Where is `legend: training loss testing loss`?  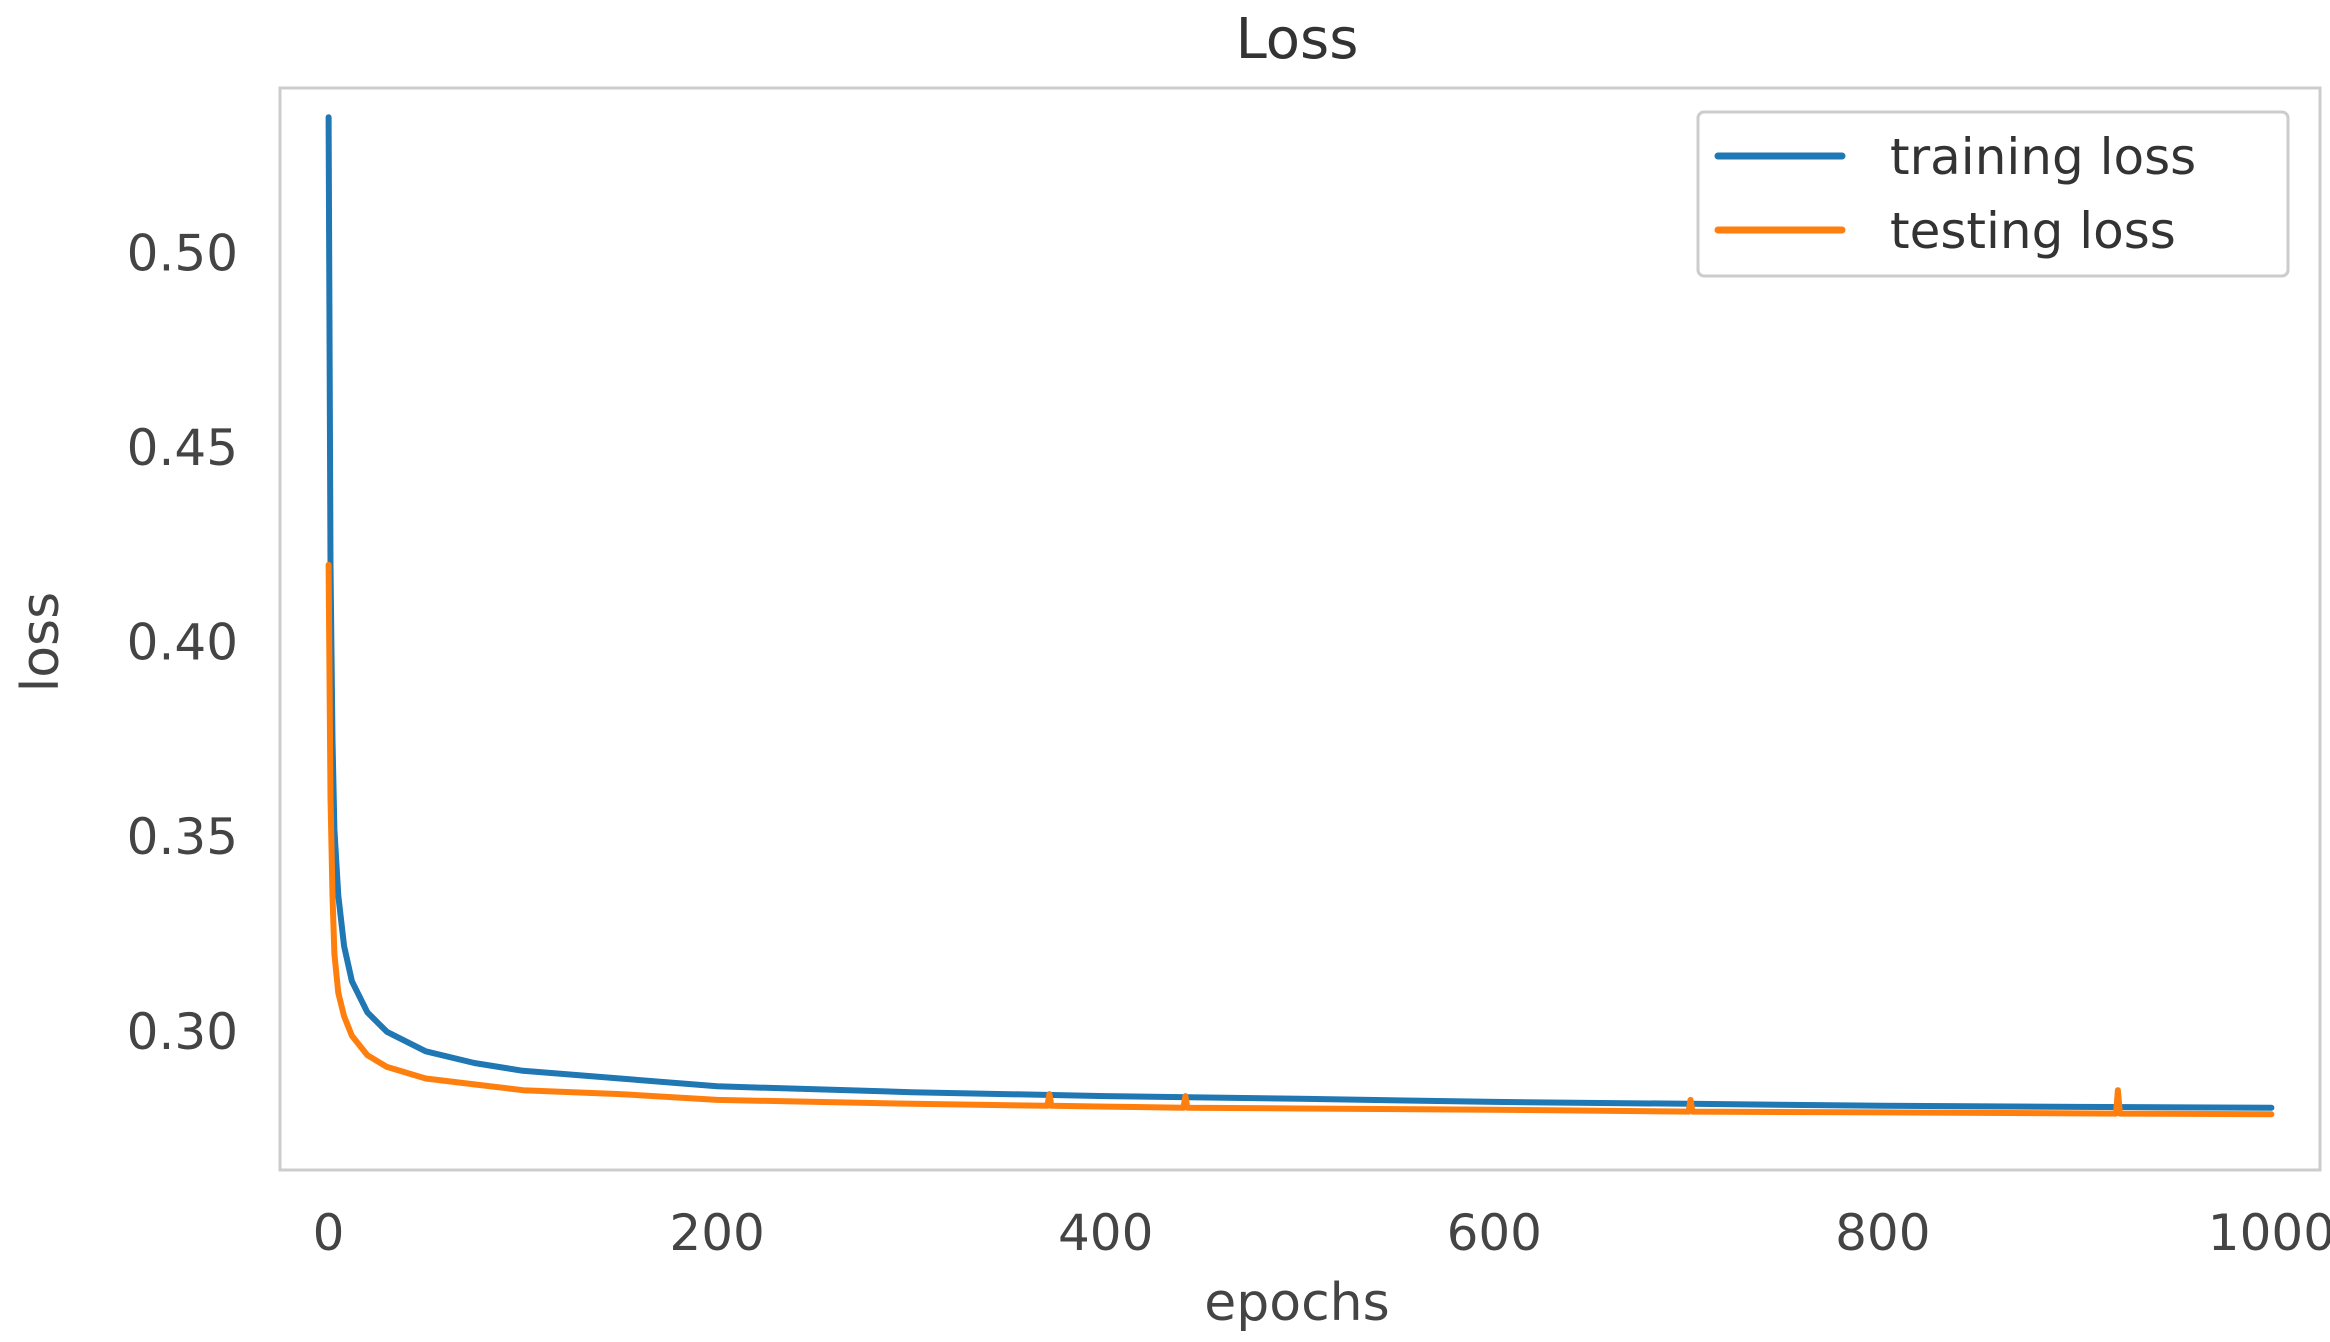
legend: training loss testing loss is located at coordinates (1993, 194).